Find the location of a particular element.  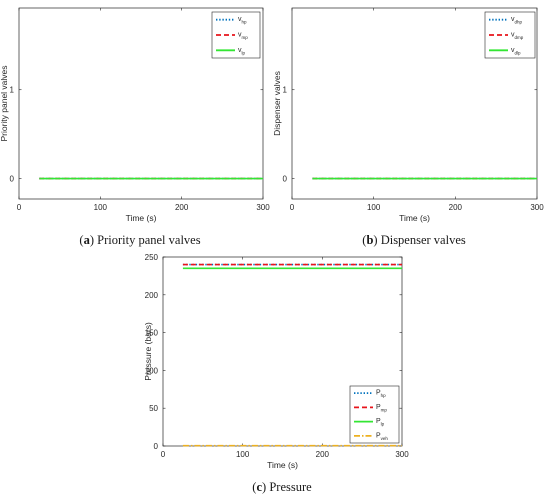

legend: vdhp vdmp vdlp is located at coordinates (510, 35).